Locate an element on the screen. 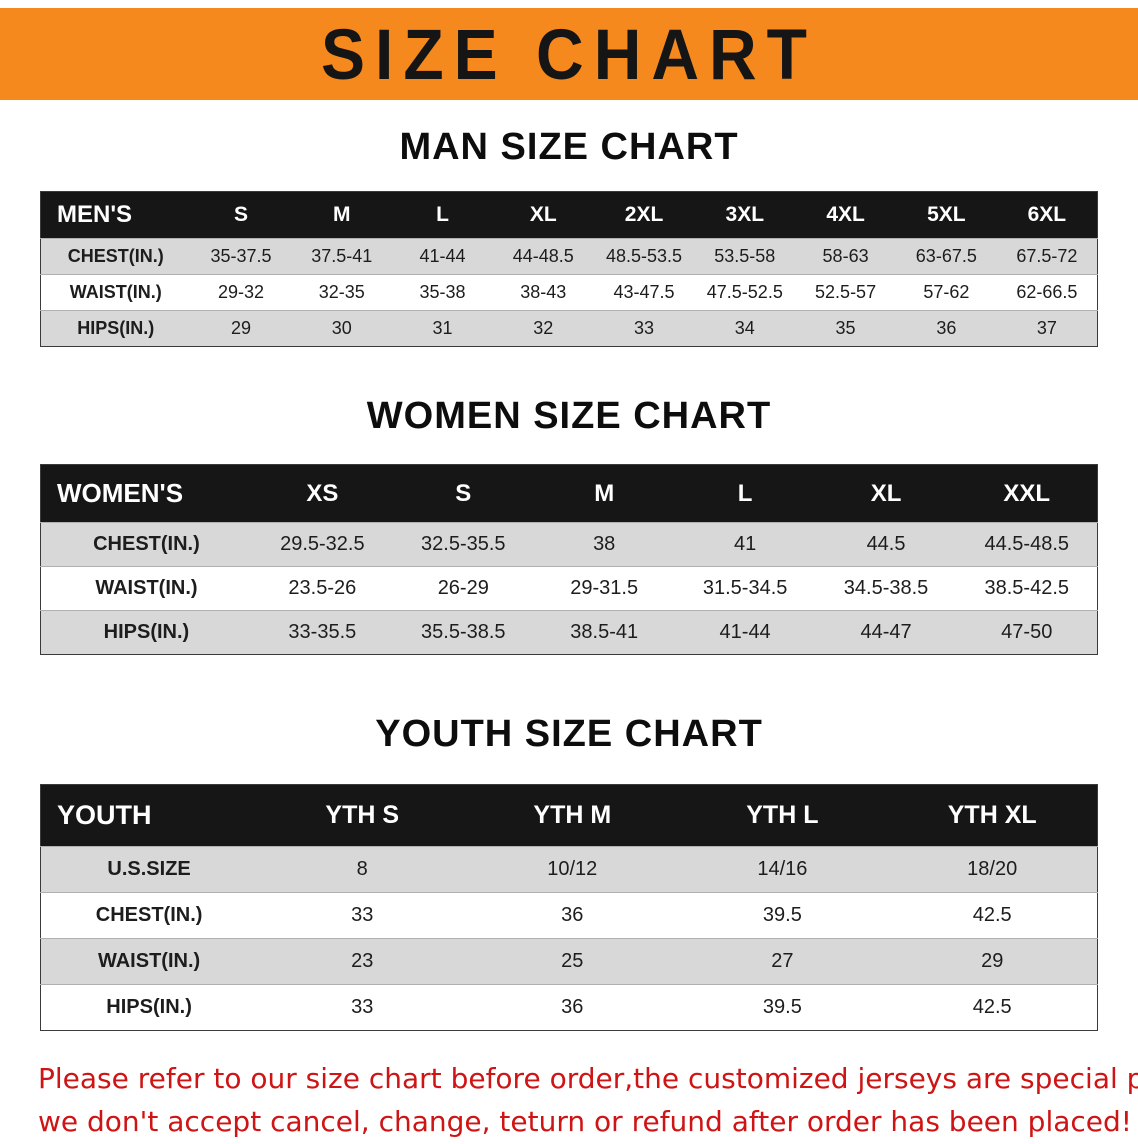  size-column-header: S is located at coordinates (241, 215).